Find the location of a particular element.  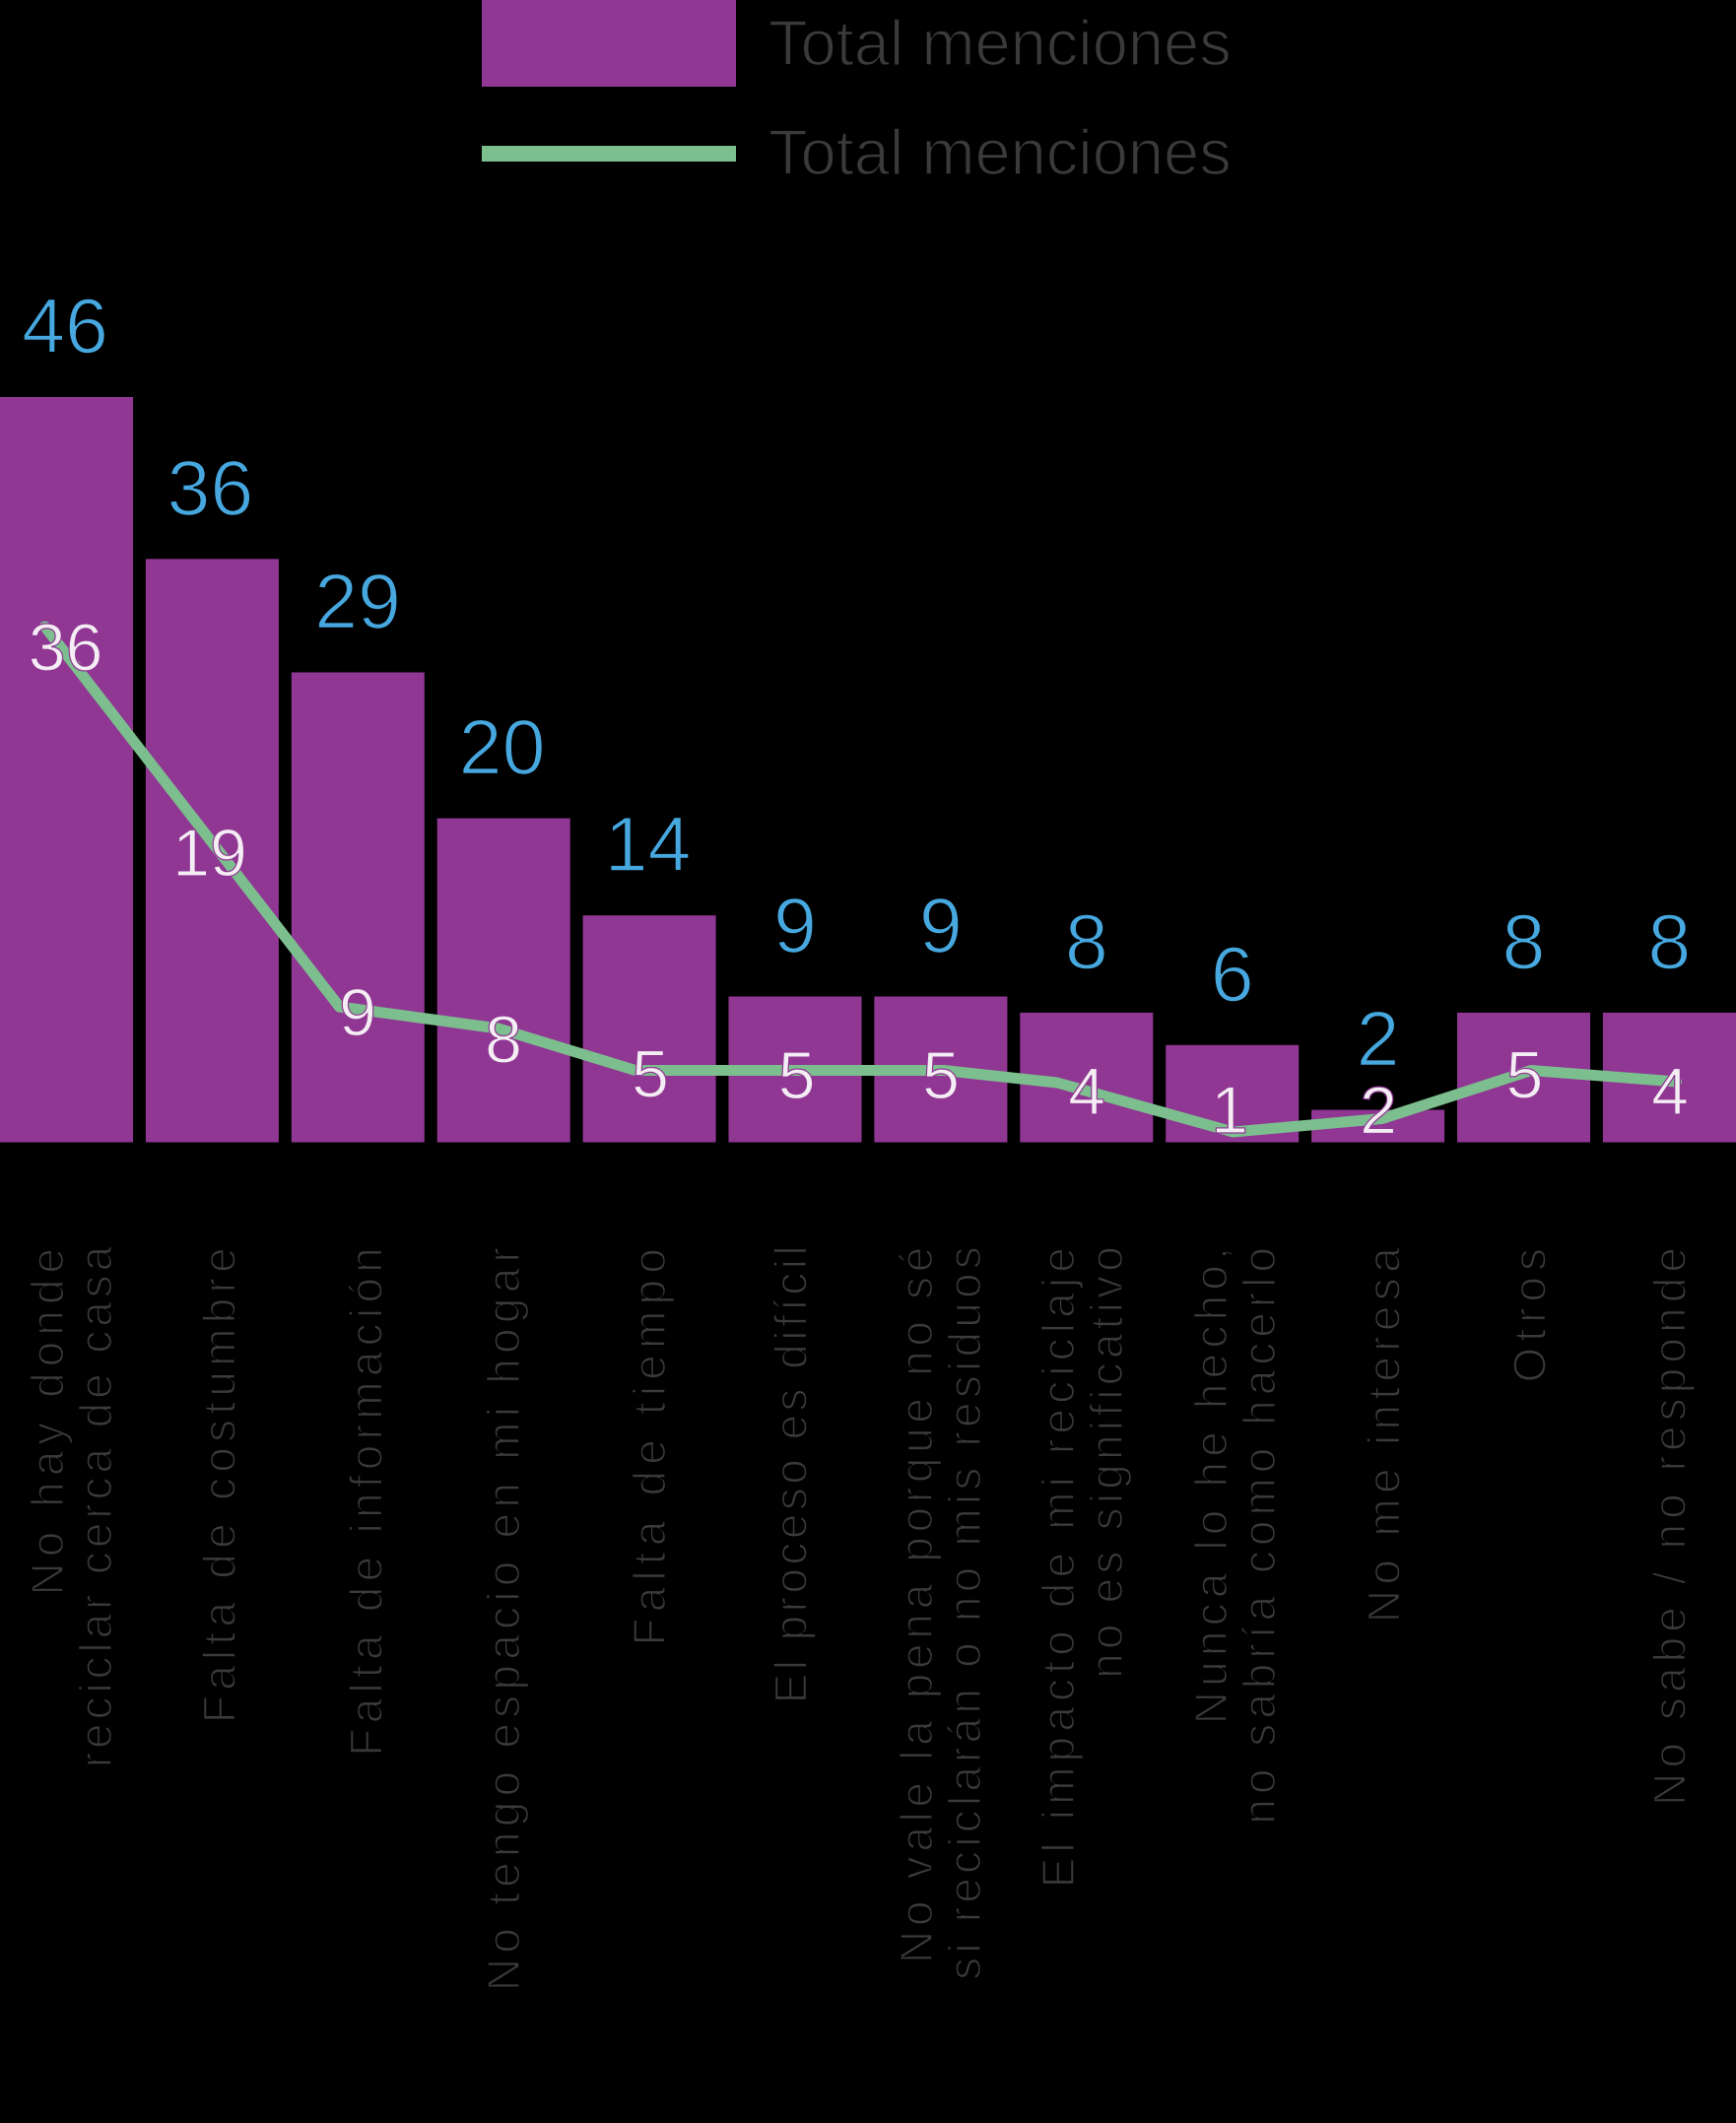

svg-text: 6 is located at coordinates (1232, 974).